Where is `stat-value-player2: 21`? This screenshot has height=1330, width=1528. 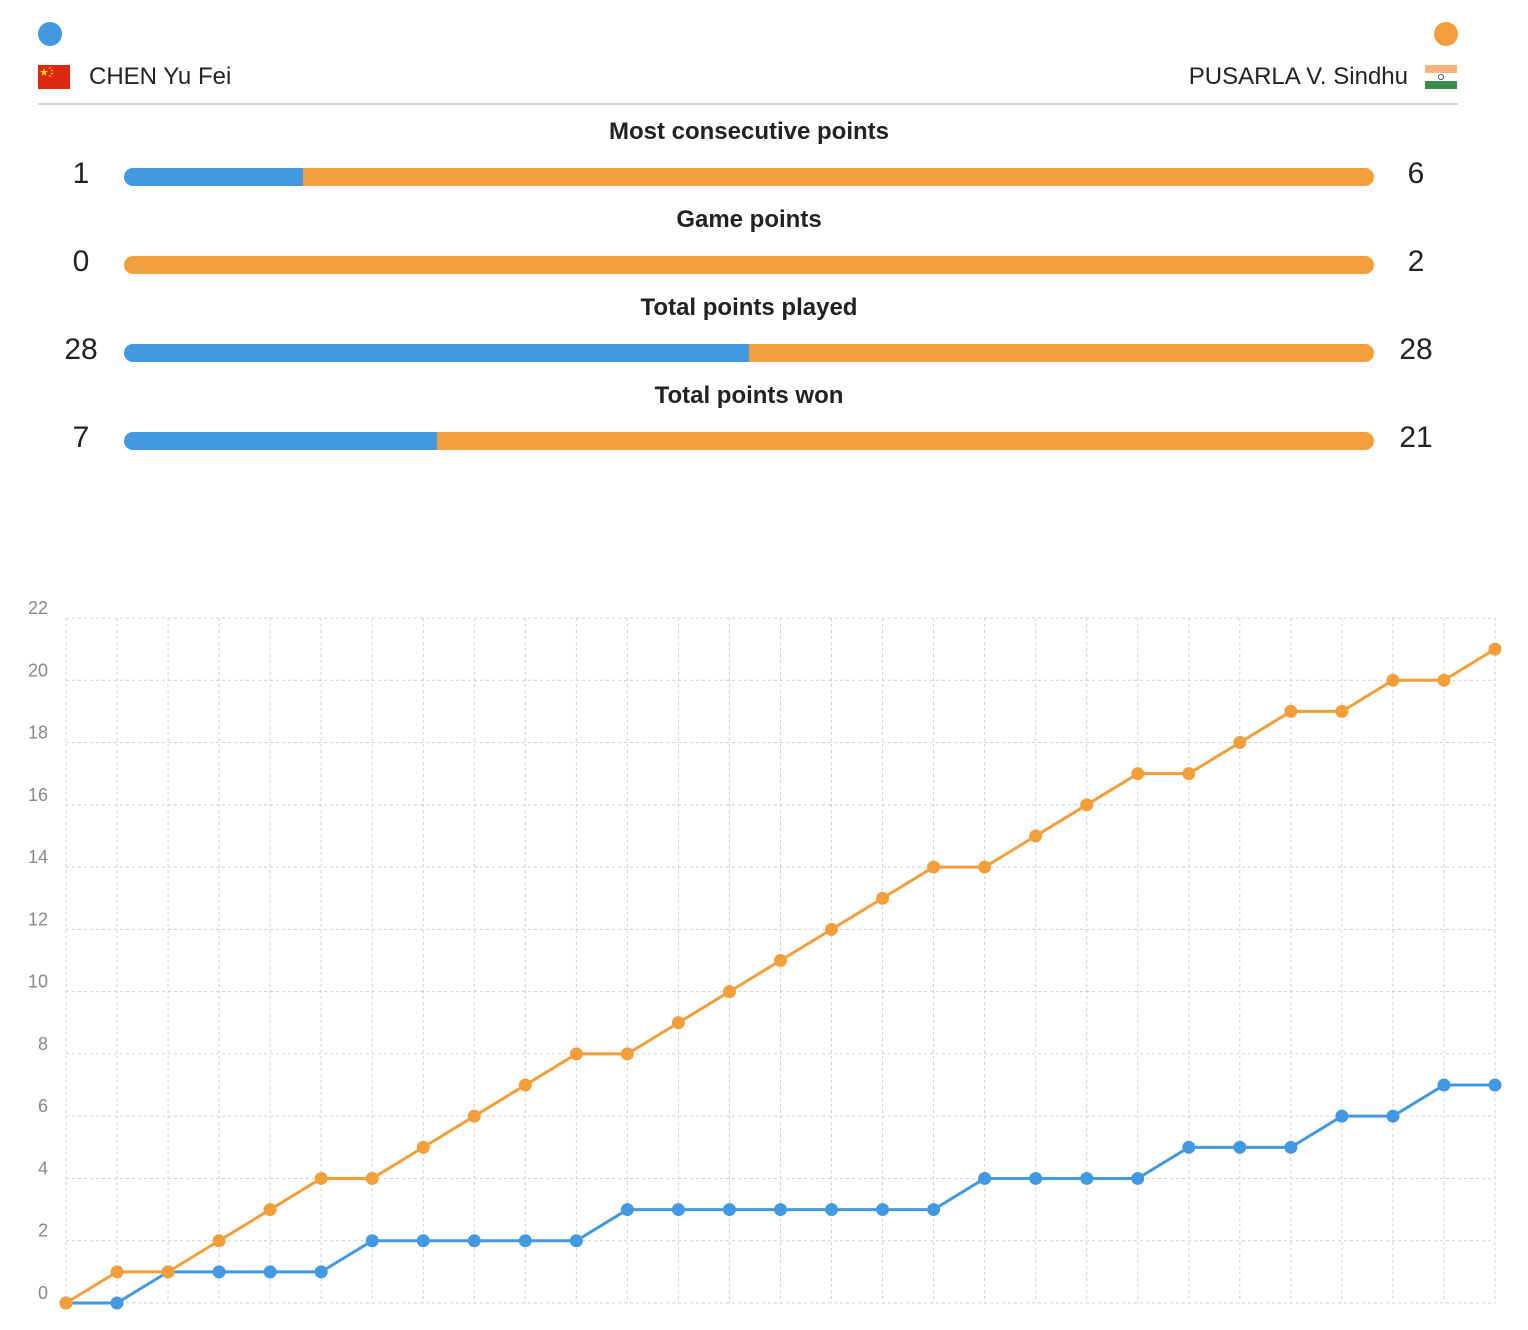 stat-value-player2: 21 is located at coordinates (1416, 437).